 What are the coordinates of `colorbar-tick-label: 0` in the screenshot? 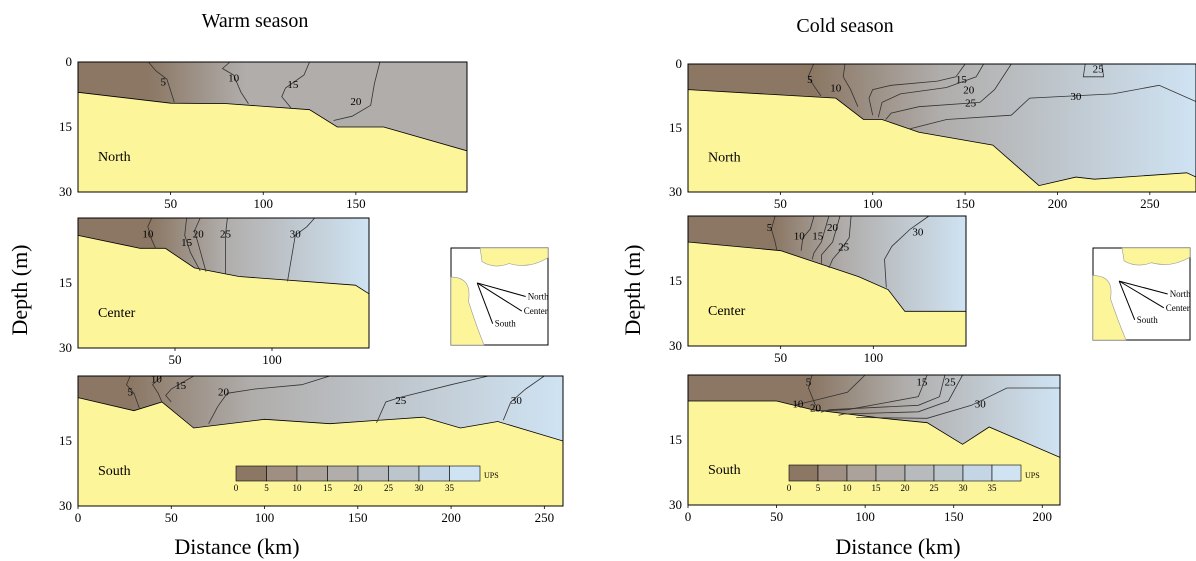 It's located at (236, 488).